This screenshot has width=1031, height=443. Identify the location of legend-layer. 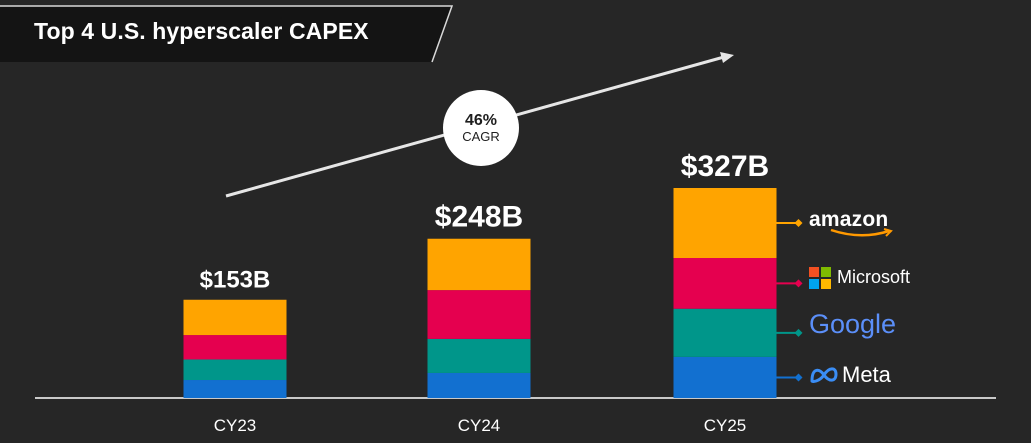
(789, 300).